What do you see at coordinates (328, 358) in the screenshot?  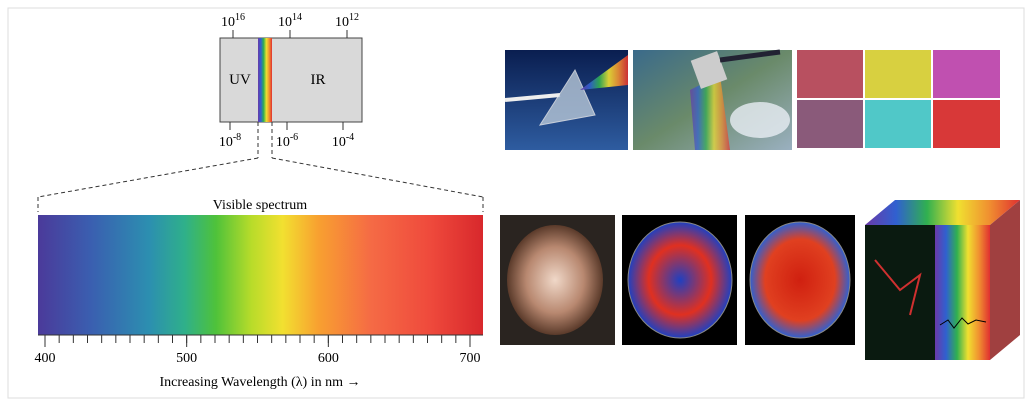 I see `tick-label: 600` at bounding box center [328, 358].